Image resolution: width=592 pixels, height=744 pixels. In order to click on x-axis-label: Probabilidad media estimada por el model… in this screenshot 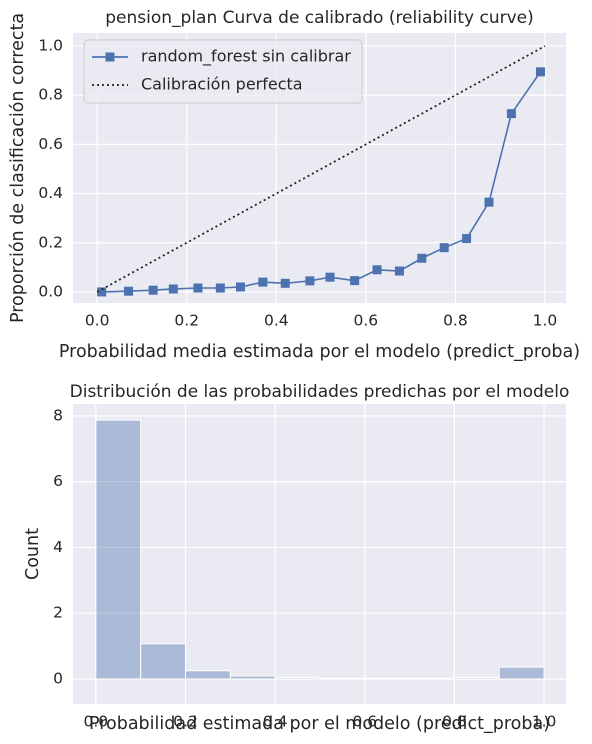, I will do `click(319, 352)`.